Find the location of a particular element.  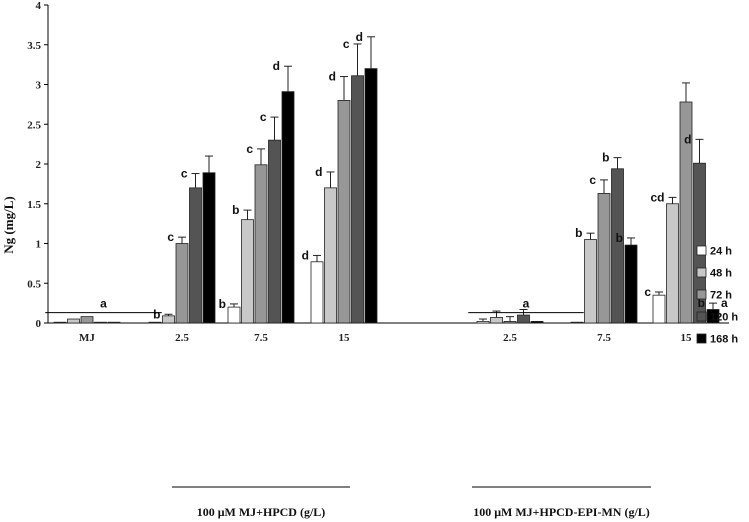

legend-entry: 120 h is located at coordinates (724, 318).